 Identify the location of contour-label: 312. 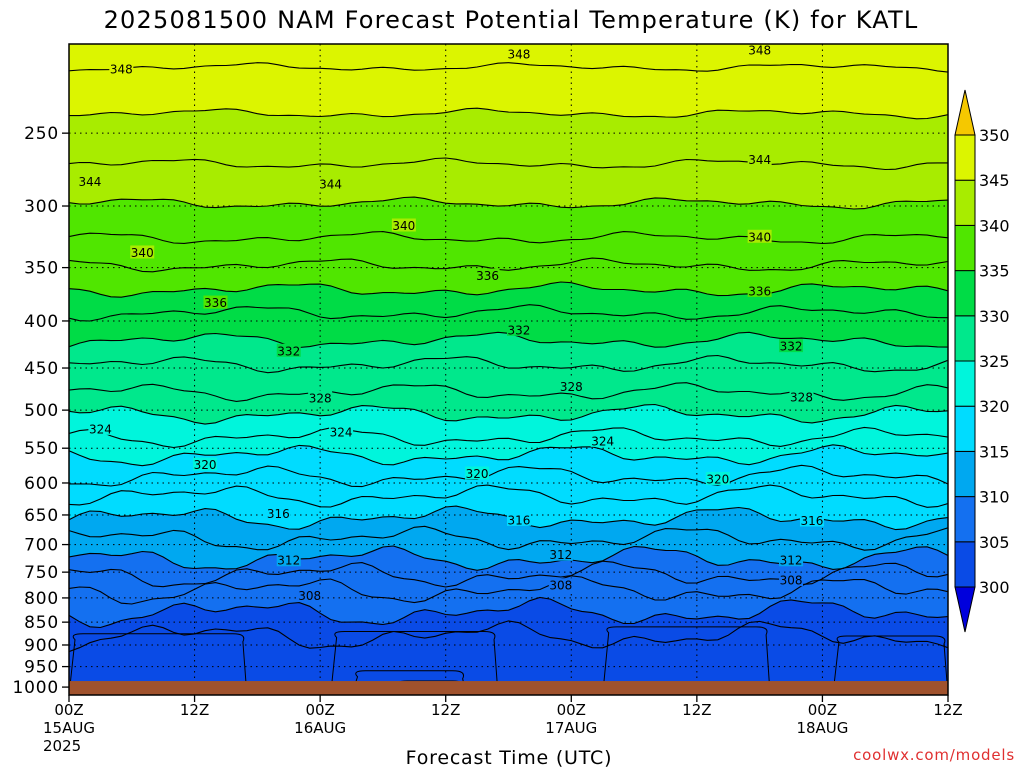
(560, 555).